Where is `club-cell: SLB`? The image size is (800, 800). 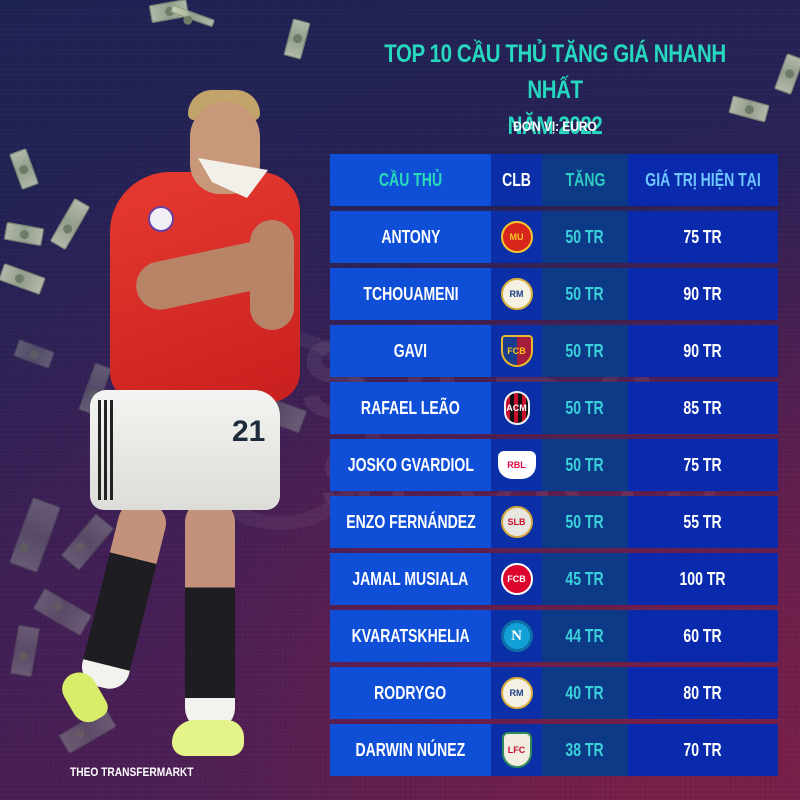
club-cell: SLB is located at coordinates (516, 522).